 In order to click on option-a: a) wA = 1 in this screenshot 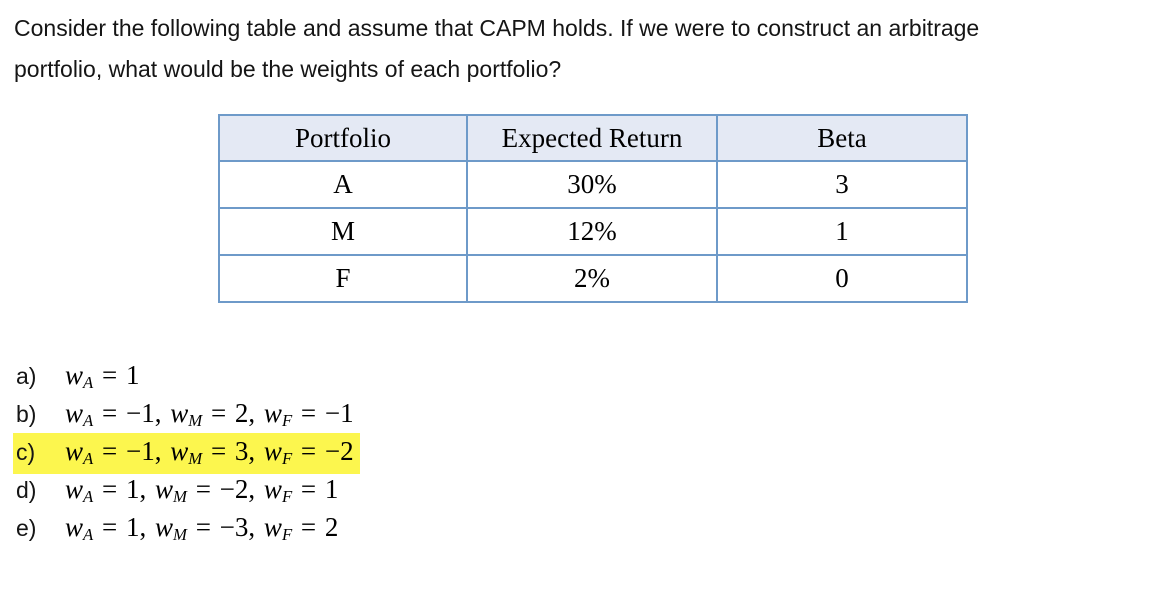, I will do `click(186, 376)`.